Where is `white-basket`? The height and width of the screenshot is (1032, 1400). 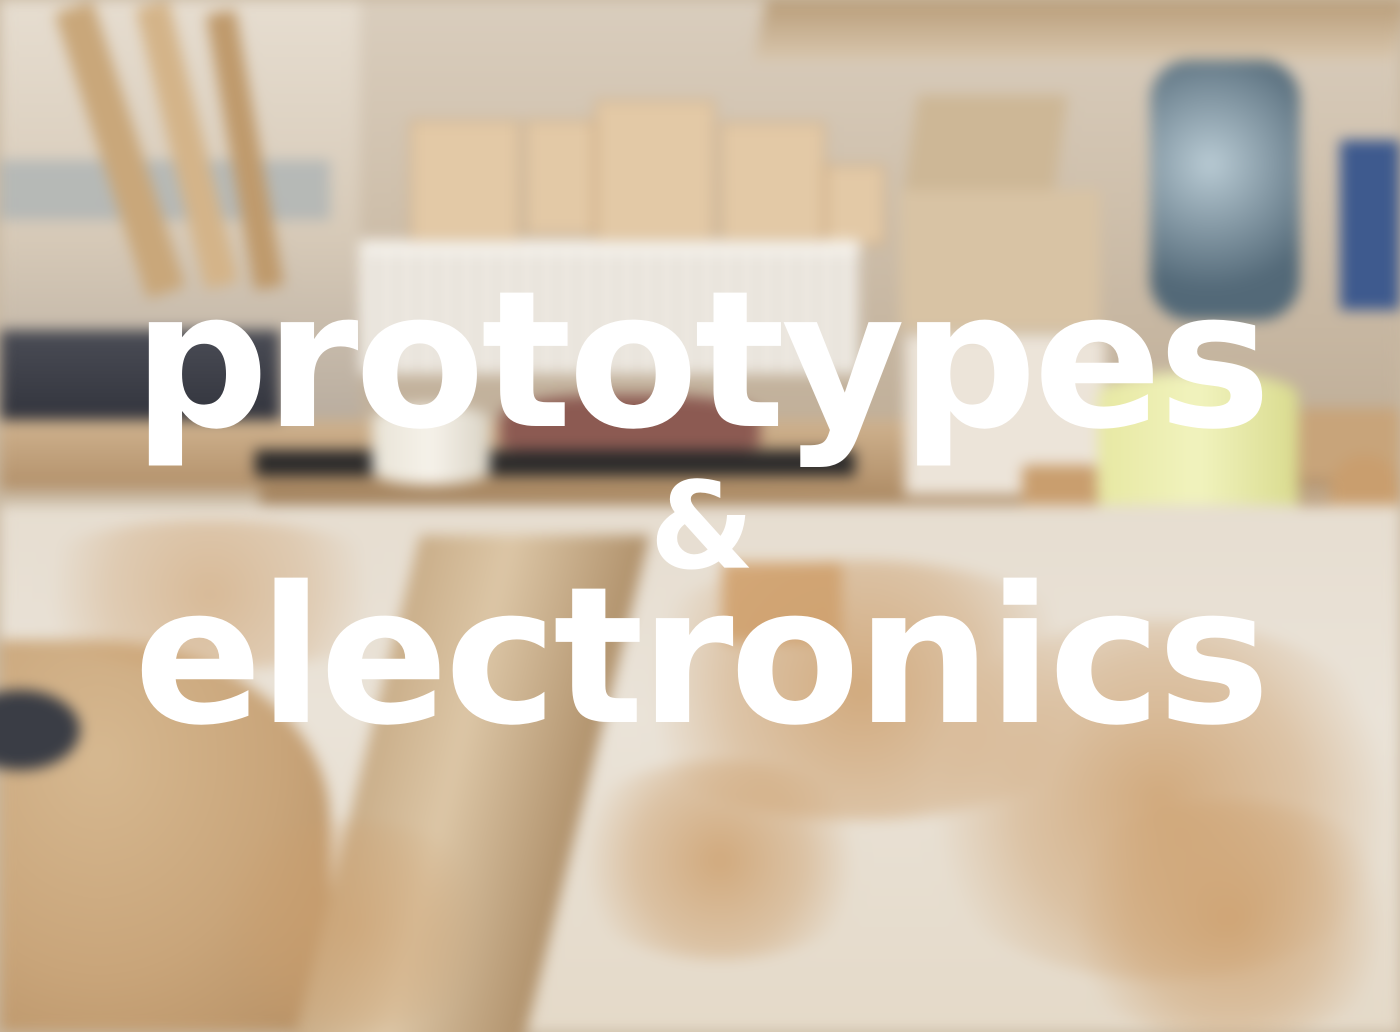
white-basket is located at coordinates (610, 307).